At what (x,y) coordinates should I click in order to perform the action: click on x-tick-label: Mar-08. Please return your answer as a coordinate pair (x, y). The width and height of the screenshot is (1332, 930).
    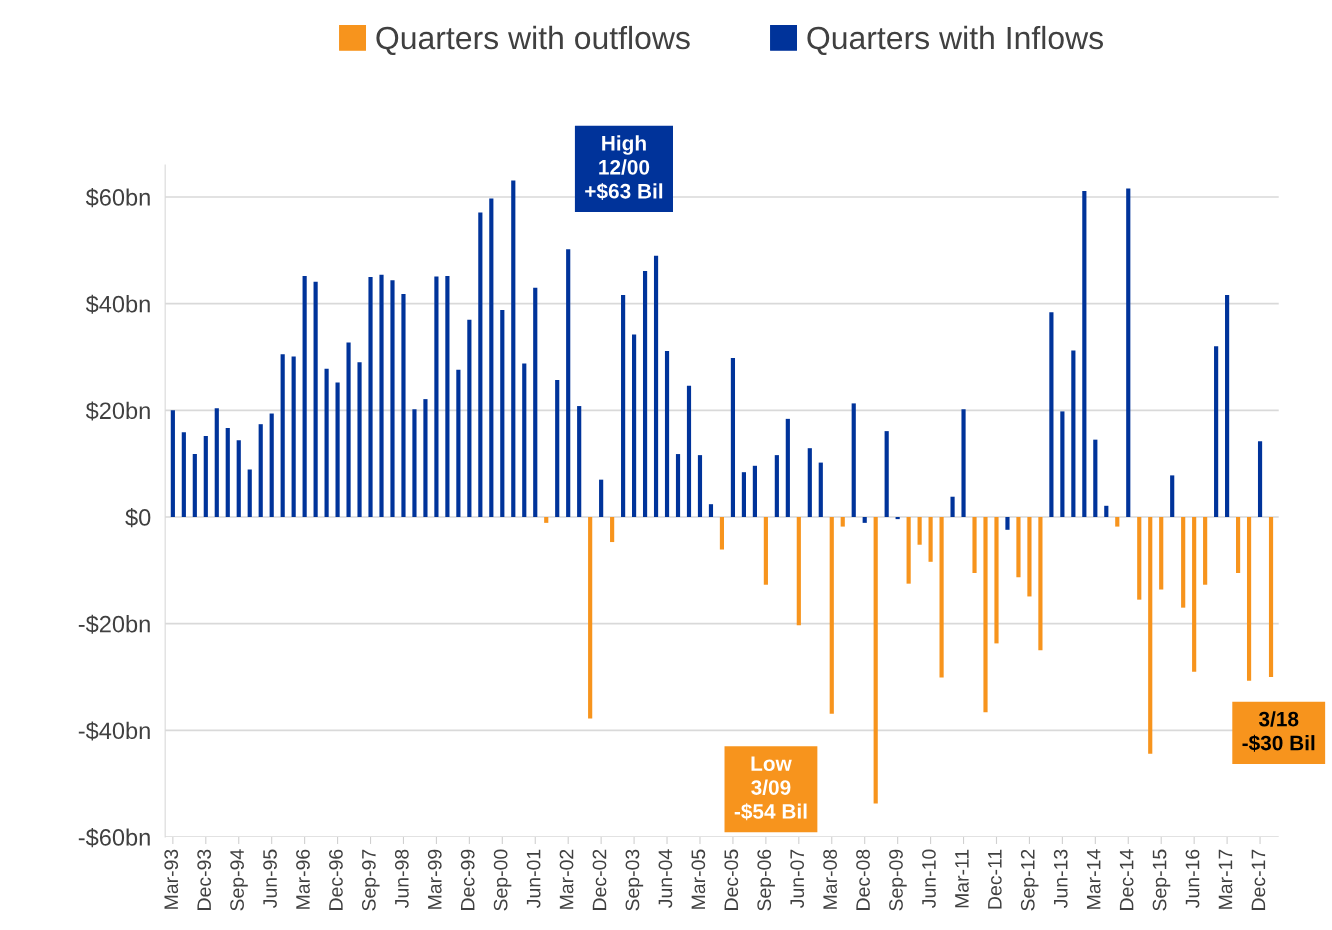
    Looking at the image, I should click on (830, 879).